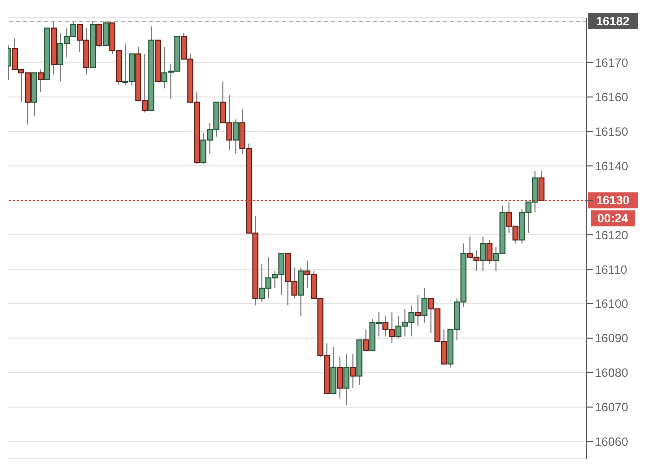 The height and width of the screenshot is (468, 651). Describe the element at coordinates (612, 373) in the screenshot. I see `y-tick-label: 16080` at that location.